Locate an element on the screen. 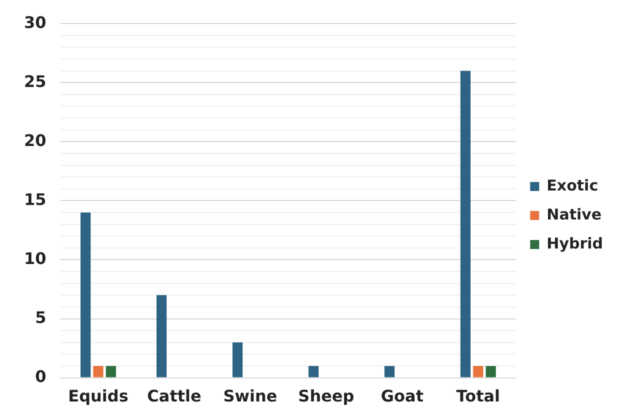 The width and height of the screenshot is (621, 417). y-tick-label: 10 is located at coordinates (35, 258).